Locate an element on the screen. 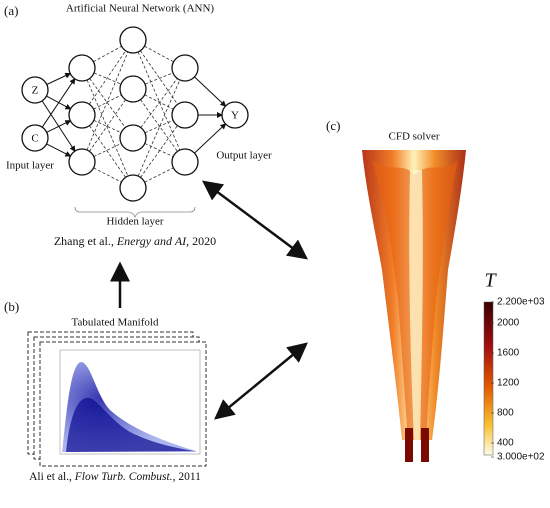  node-label: Z is located at coordinates (35, 91).